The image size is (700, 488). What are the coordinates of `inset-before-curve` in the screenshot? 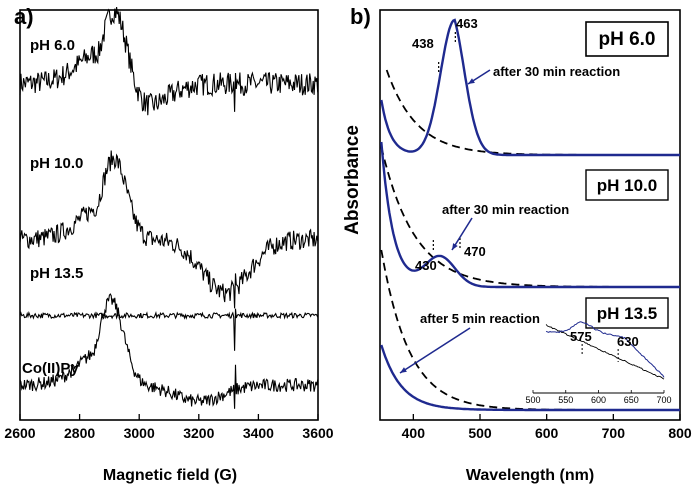 It's located at (605, 352).